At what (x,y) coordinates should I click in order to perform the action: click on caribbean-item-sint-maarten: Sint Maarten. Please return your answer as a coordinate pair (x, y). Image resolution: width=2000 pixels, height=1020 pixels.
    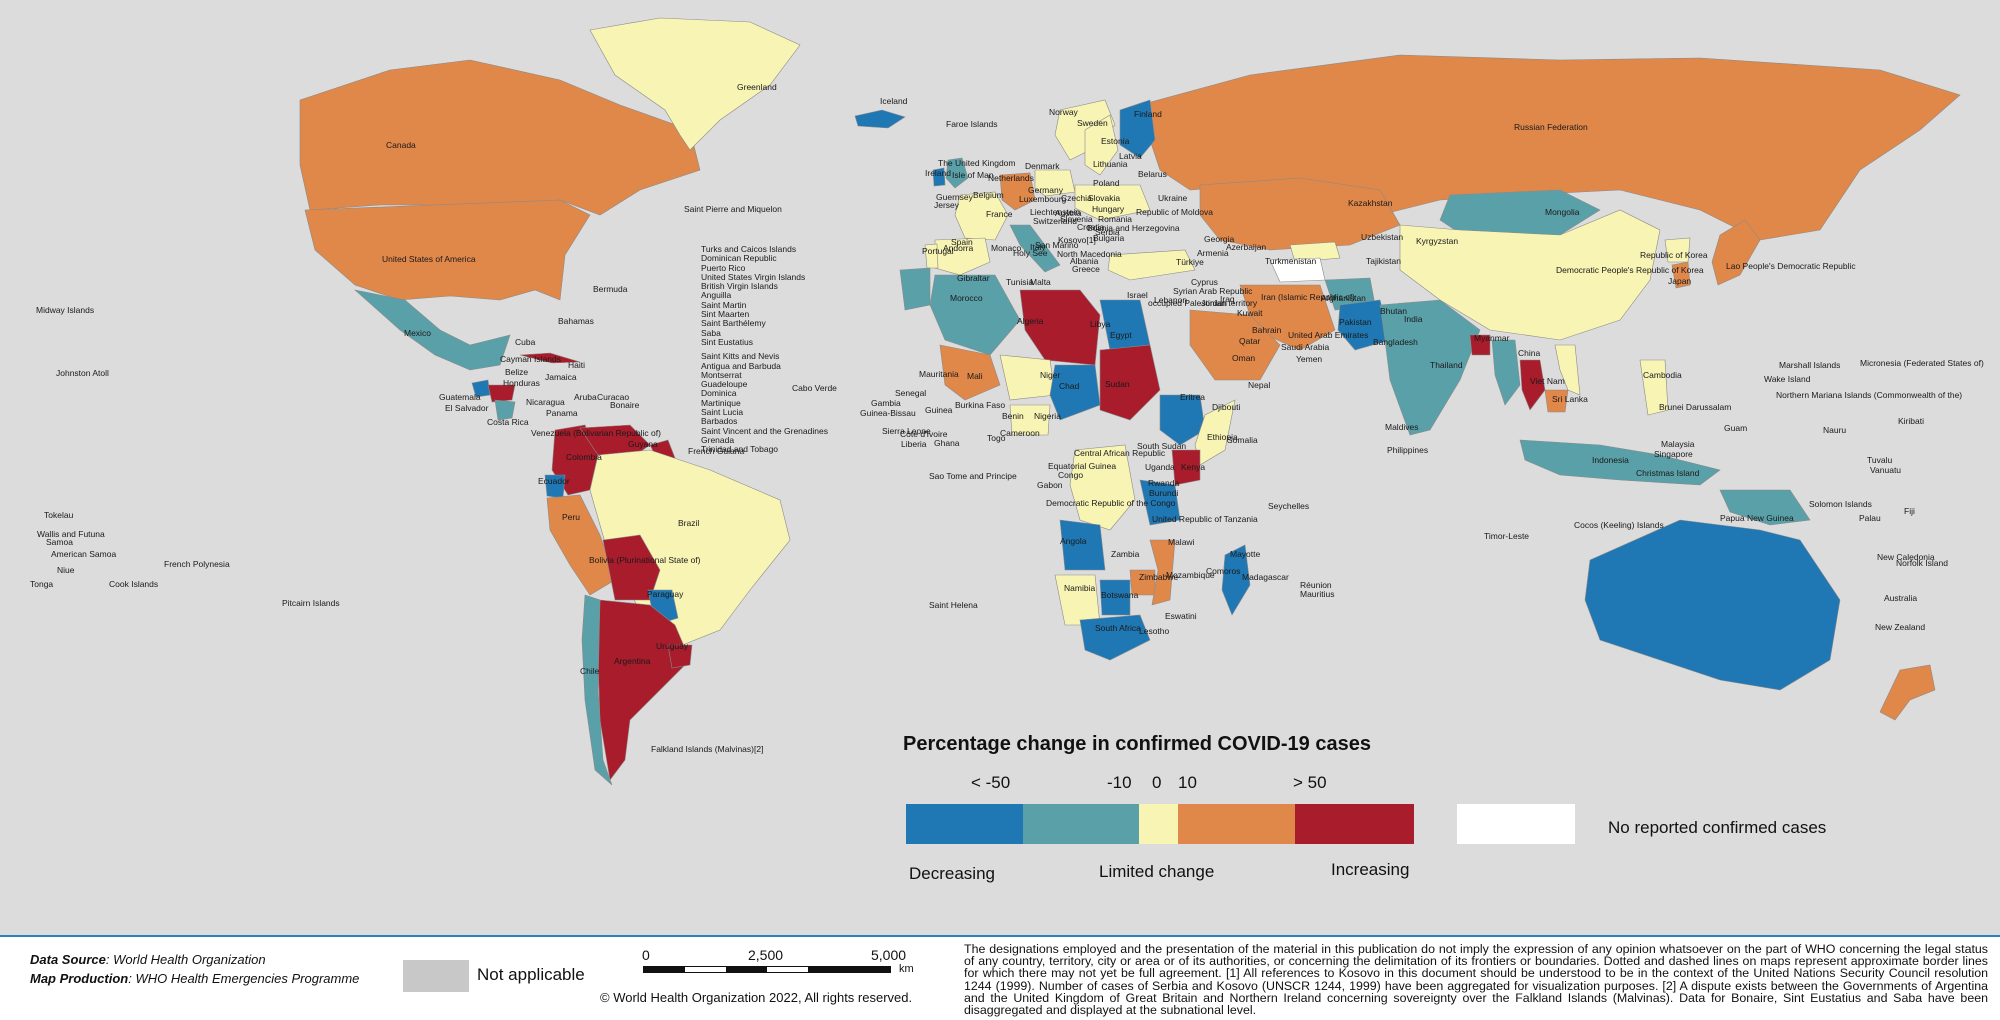
    Looking at the image, I should click on (725, 314).